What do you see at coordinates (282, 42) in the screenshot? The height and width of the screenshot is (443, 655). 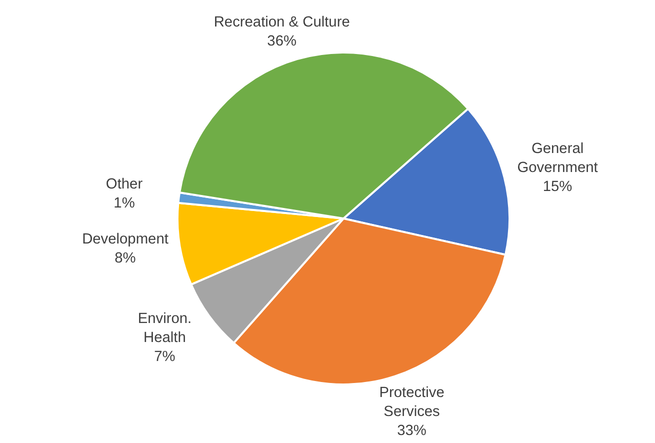 I see `data-label: 36%` at bounding box center [282, 42].